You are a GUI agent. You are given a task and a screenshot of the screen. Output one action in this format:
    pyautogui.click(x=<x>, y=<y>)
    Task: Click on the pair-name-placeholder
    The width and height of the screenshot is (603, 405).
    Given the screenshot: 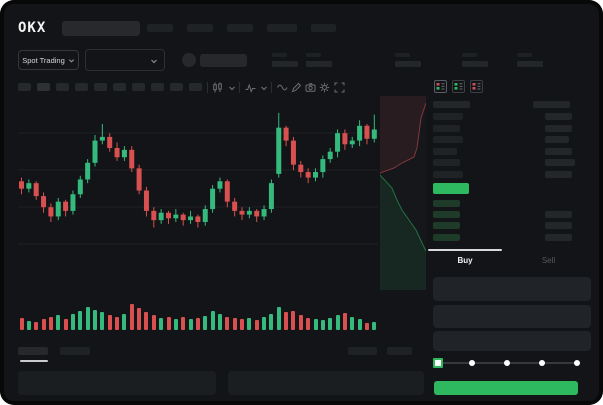 What is the action you would take?
    pyautogui.click(x=223, y=60)
    